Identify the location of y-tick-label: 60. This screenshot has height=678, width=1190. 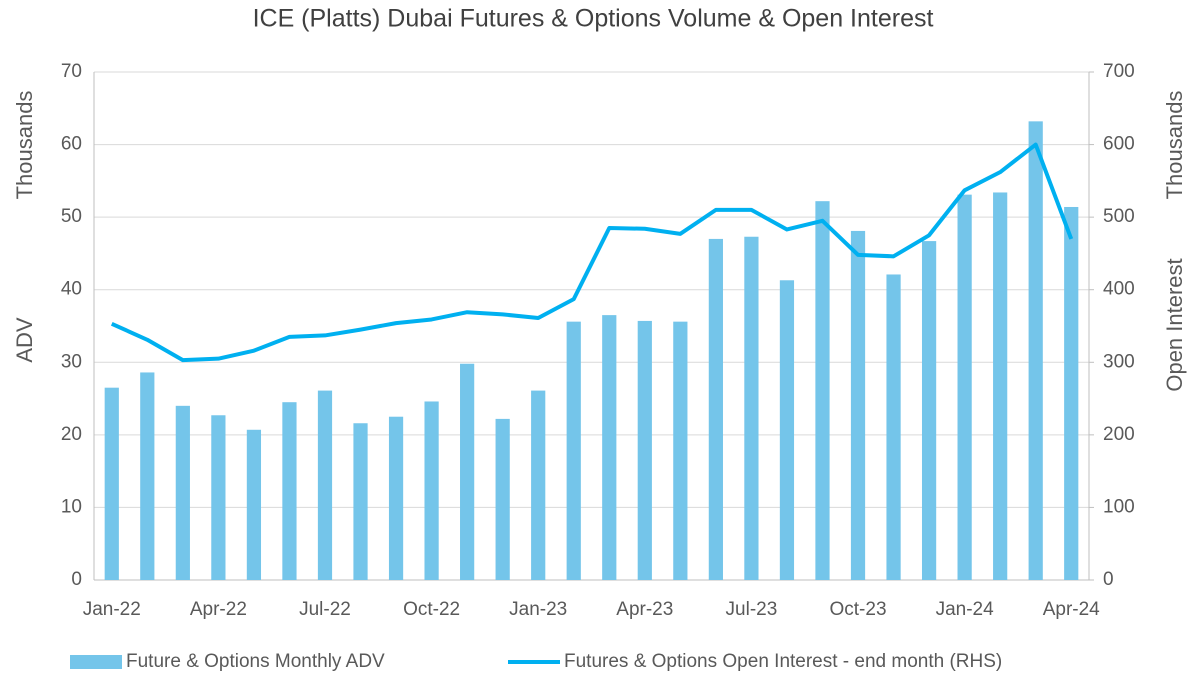
(71, 144).